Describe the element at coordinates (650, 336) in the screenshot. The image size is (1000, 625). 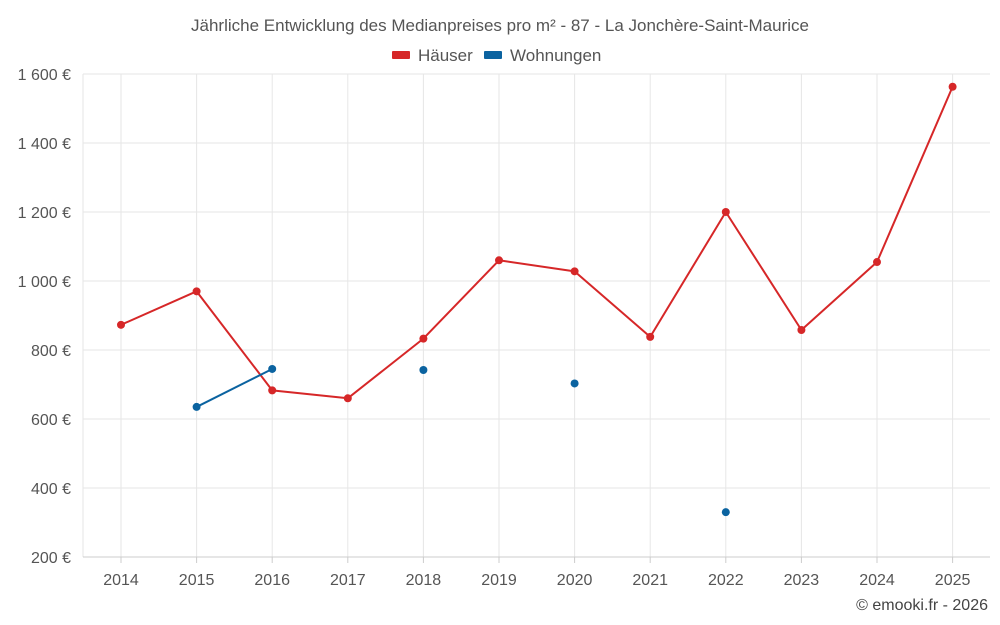
I see `point-haeuser-2021` at that location.